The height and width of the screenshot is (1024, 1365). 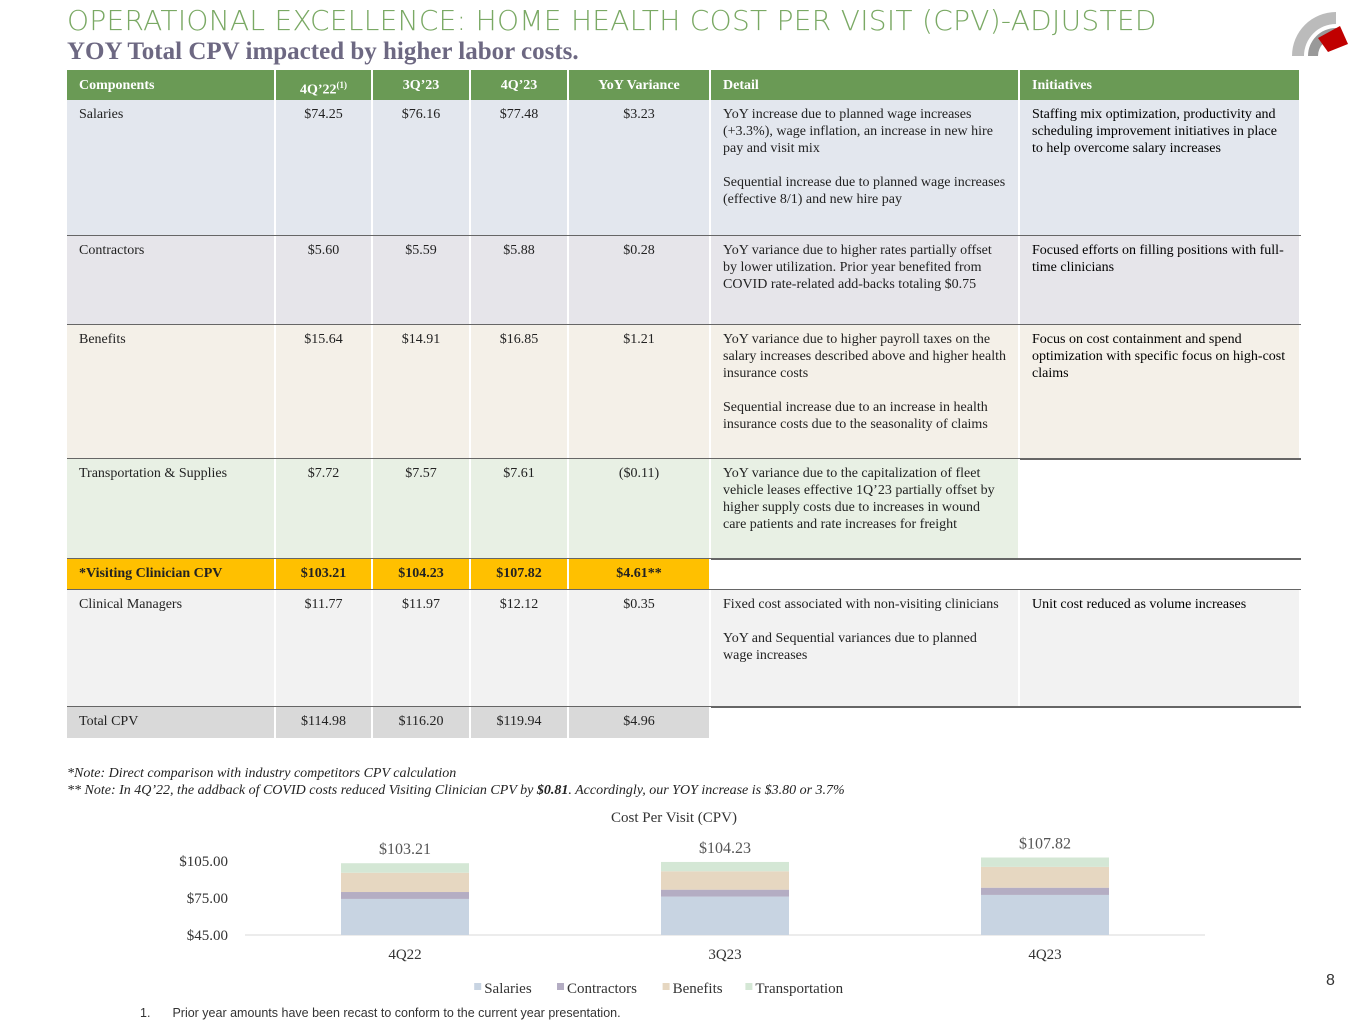 What do you see at coordinates (203, 862) in the screenshot?
I see `y-tick-label: $105.00` at bounding box center [203, 862].